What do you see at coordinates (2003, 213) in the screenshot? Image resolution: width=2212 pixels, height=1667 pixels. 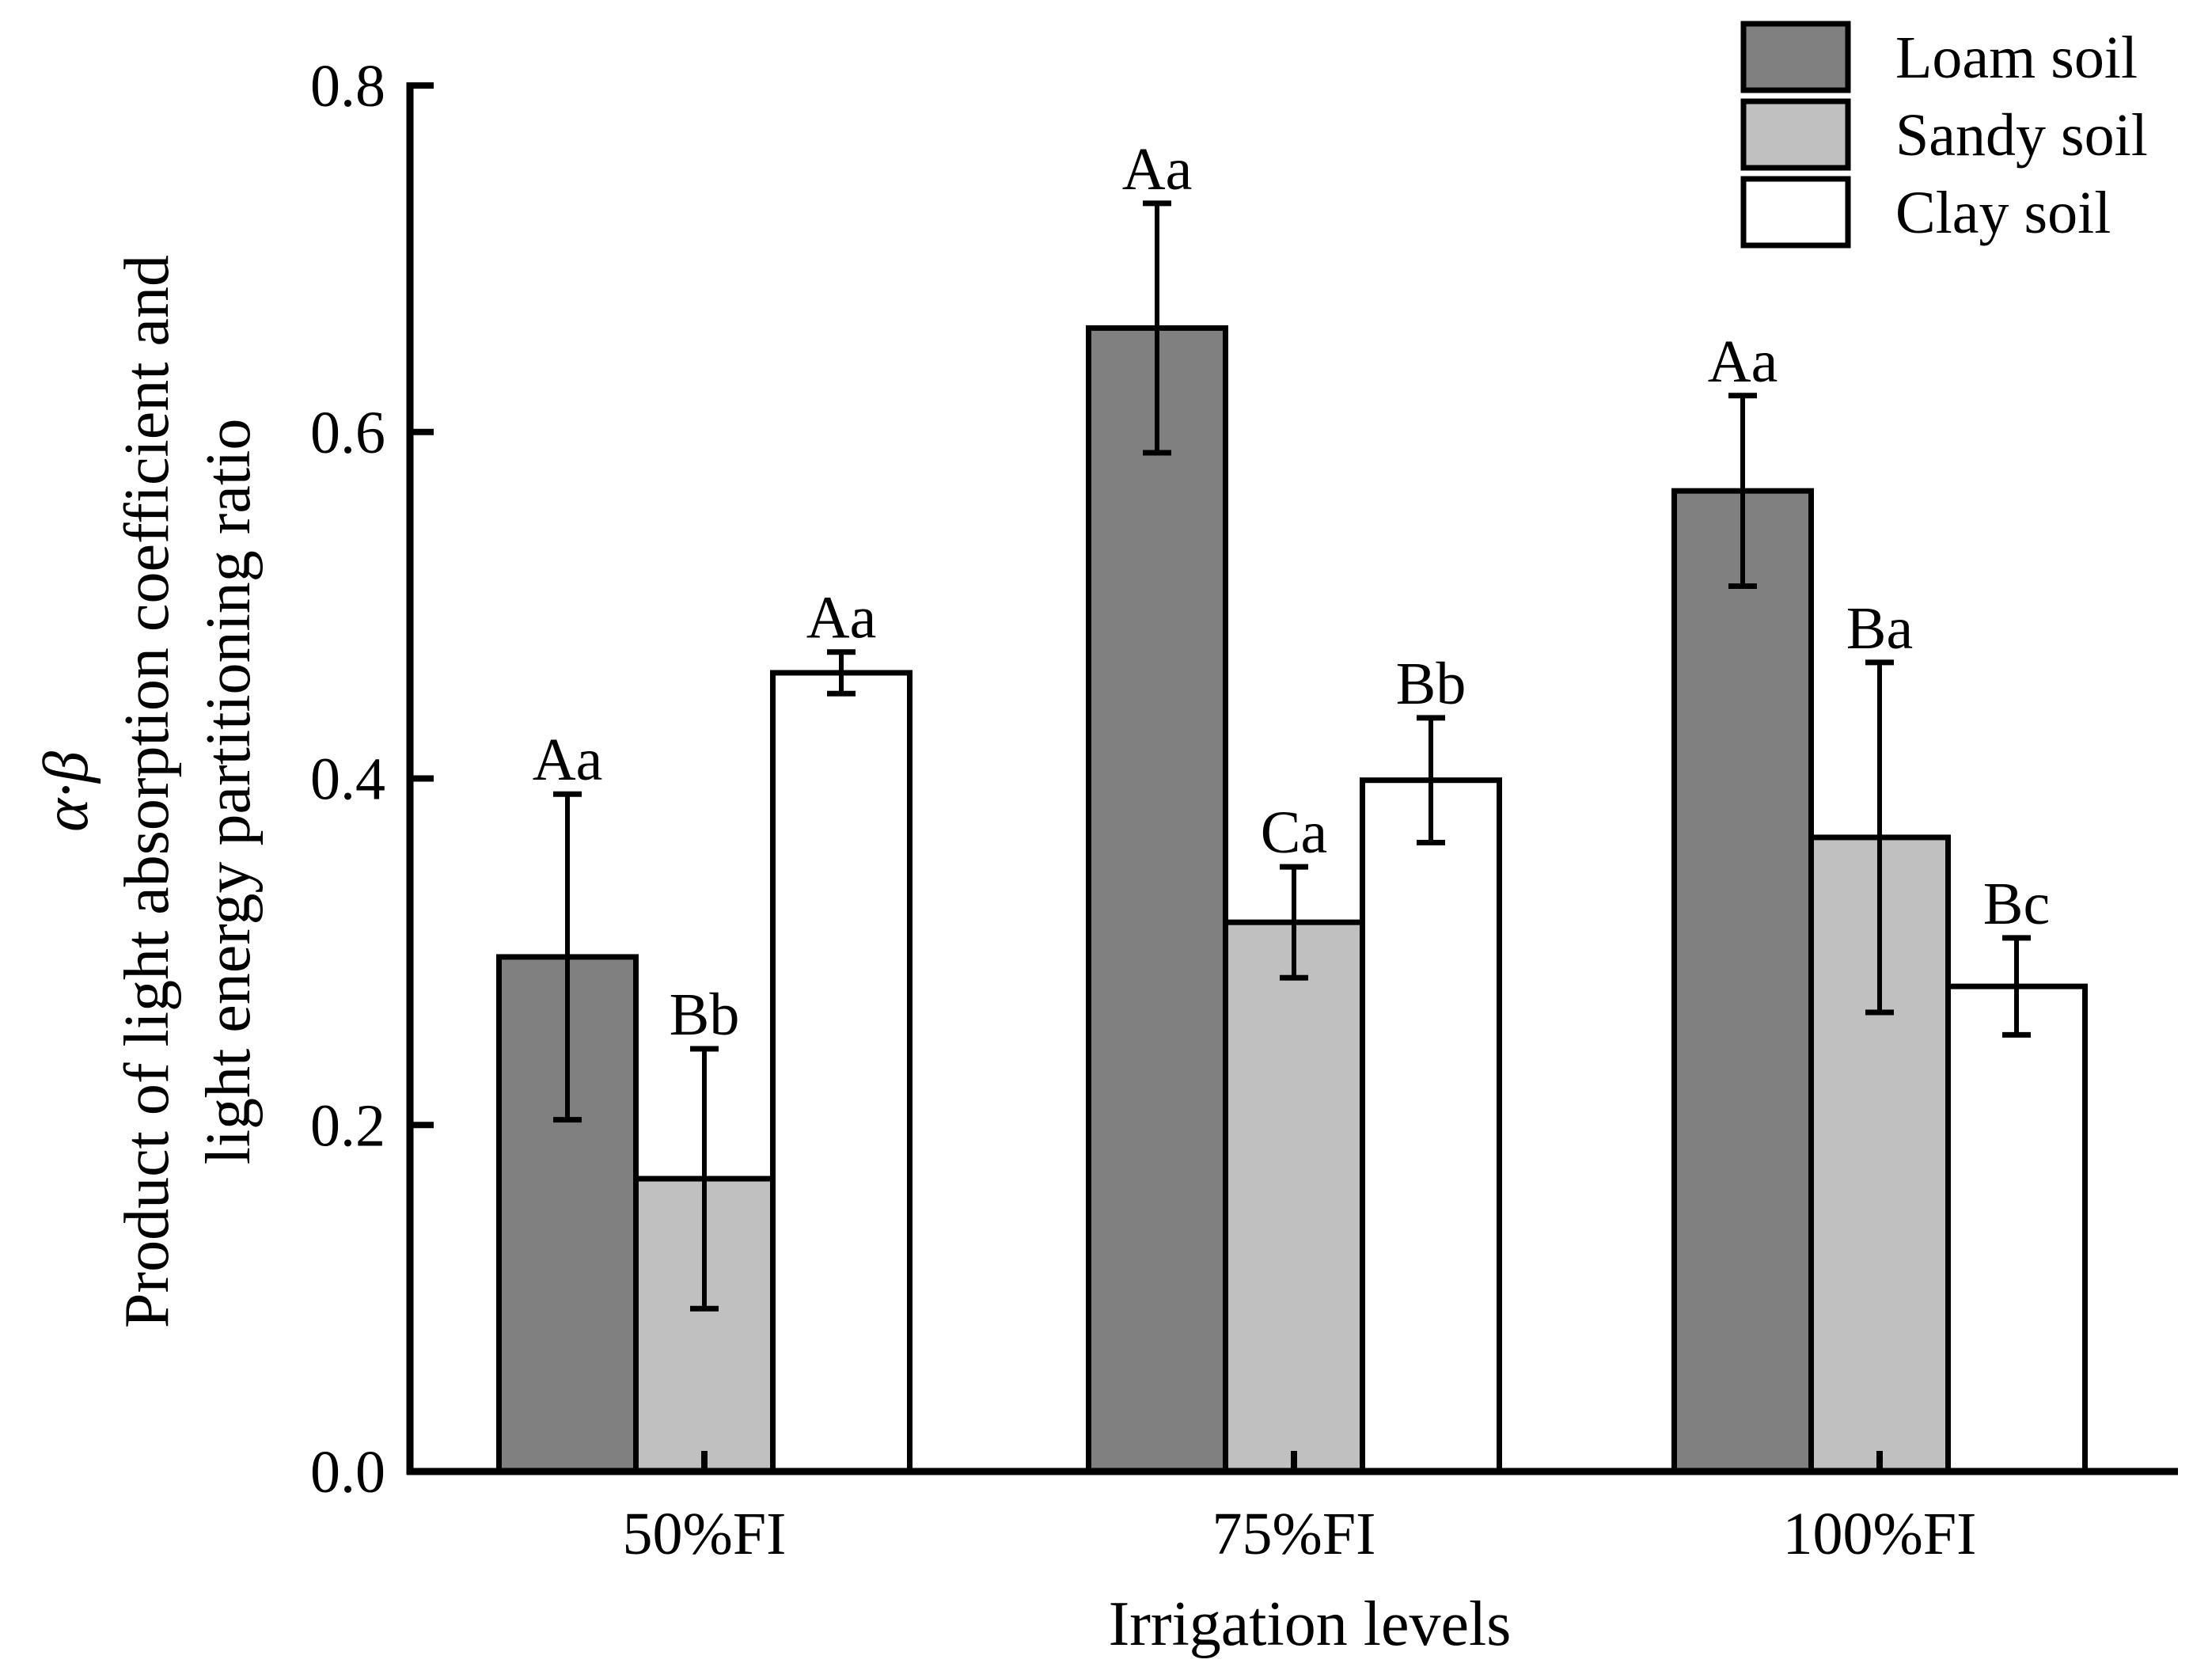 I see `legend-label-clay: Clay soil` at bounding box center [2003, 213].